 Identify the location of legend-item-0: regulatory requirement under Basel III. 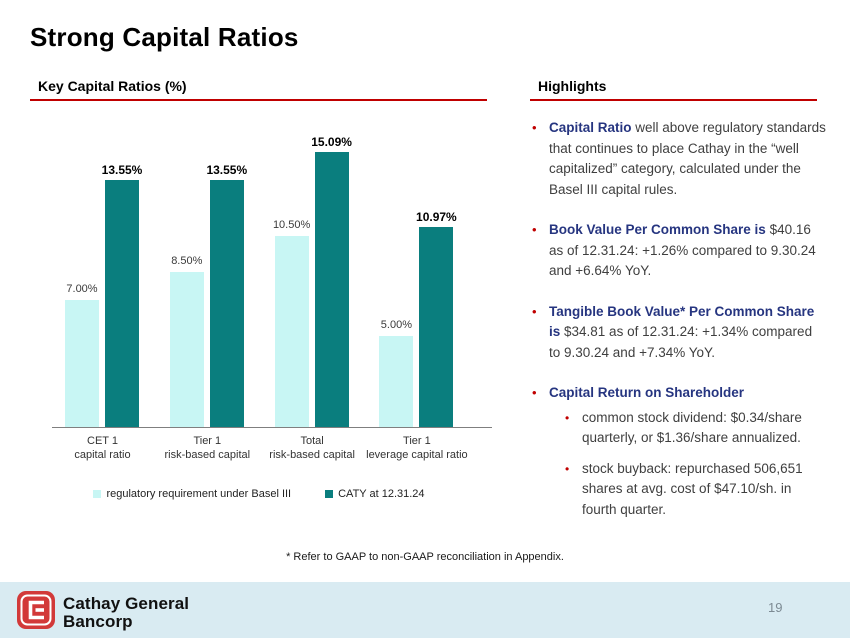
(192, 494).